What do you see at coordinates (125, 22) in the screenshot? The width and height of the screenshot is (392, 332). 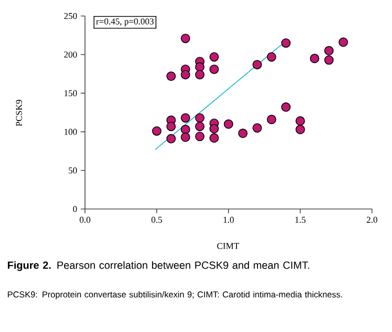 I see `annotation: r=0.45, p=0.003` at bounding box center [125, 22].